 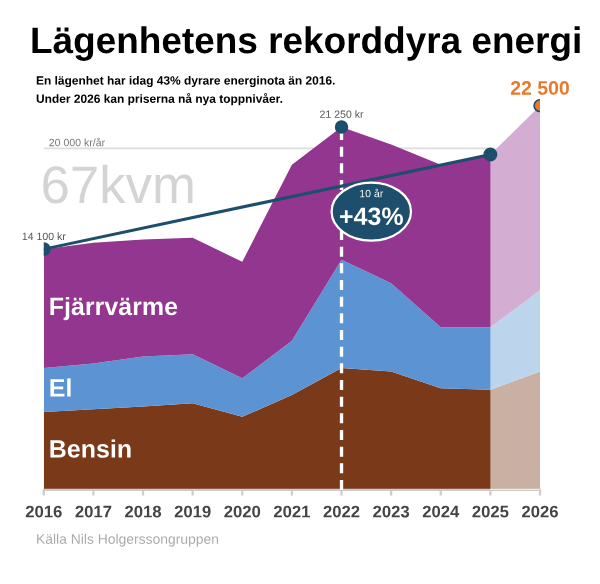 I want to click on x-tick-label: 2022, so click(x=341, y=511).